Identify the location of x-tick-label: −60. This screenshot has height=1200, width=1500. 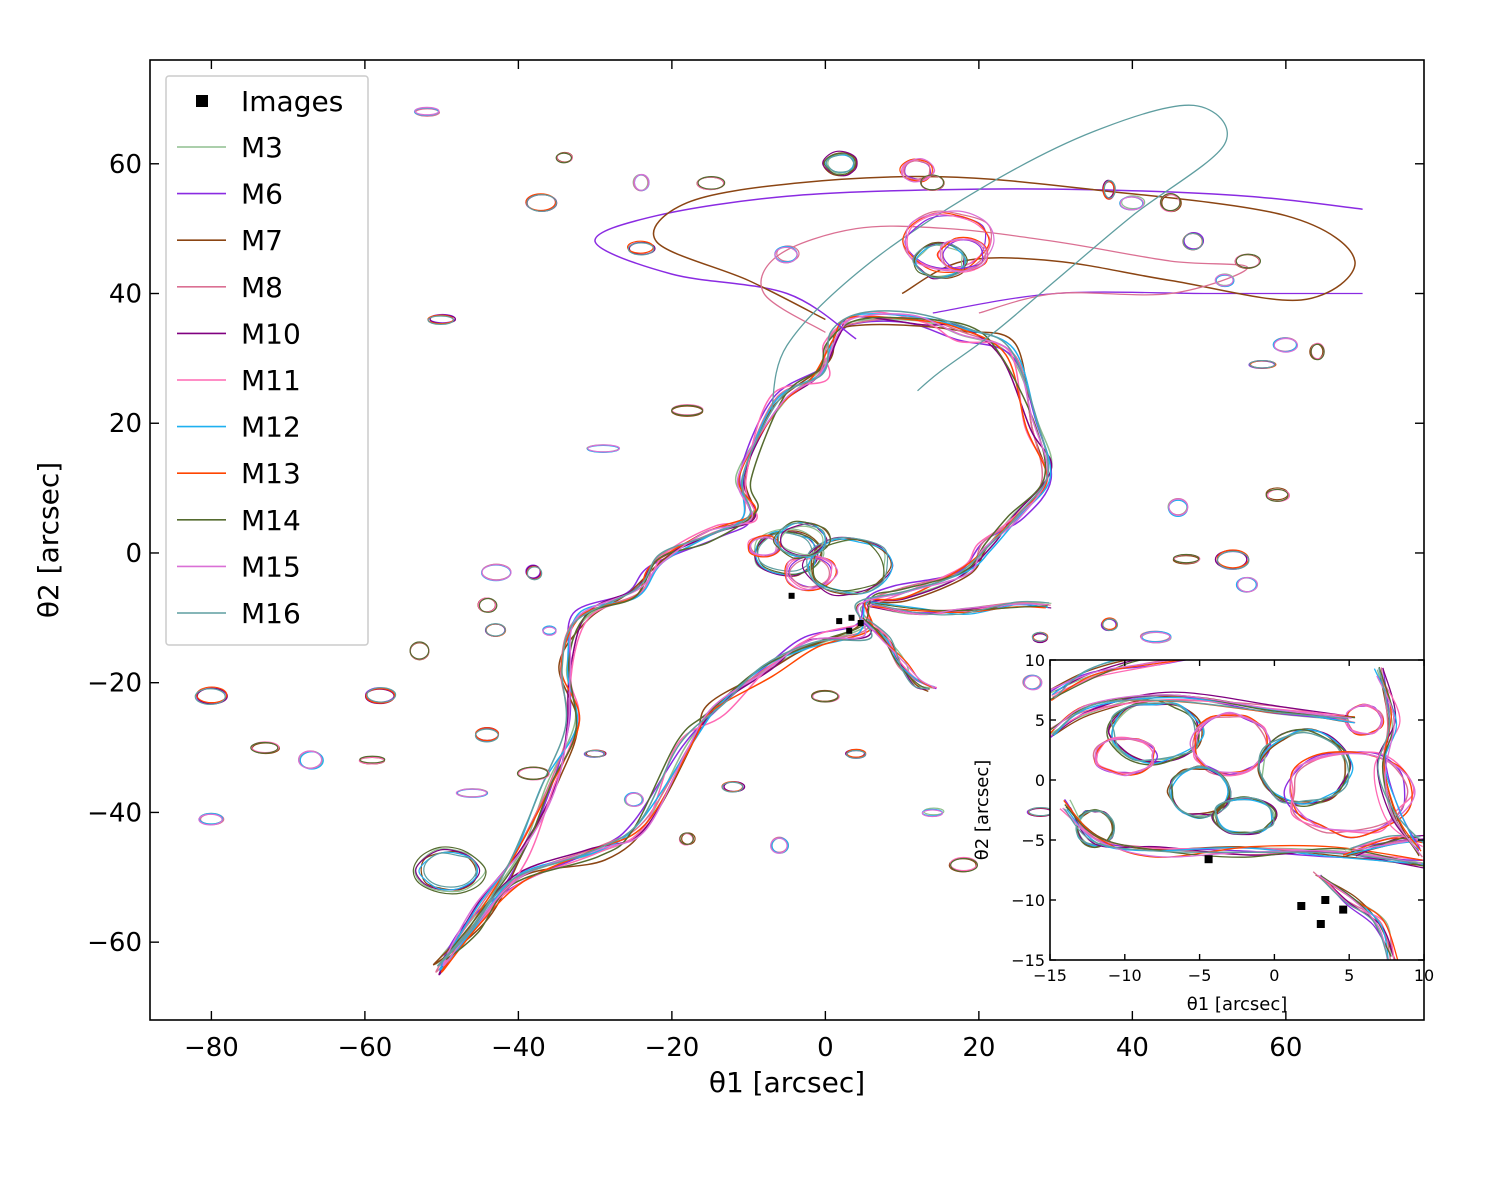
(364, 1048).